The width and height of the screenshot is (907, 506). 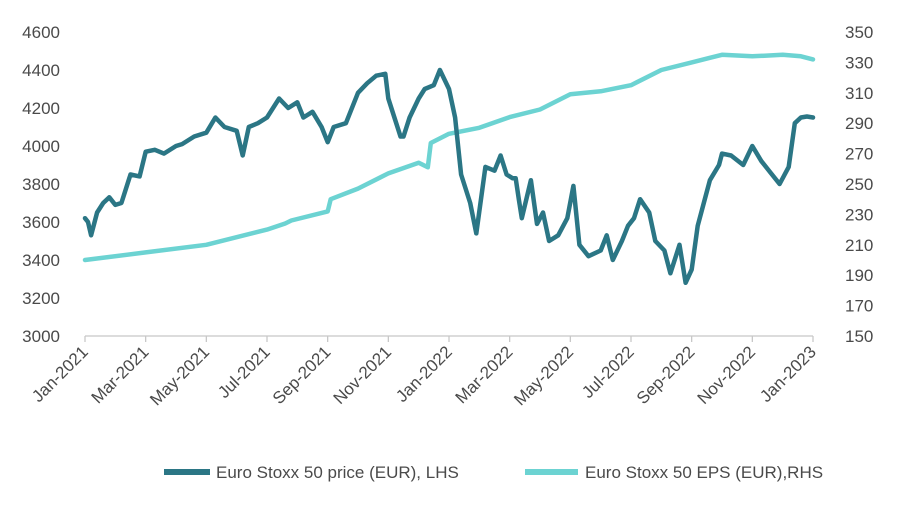 What do you see at coordinates (608, 372) in the screenshot?
I see `x-tick-label: Jul-2022` at bounding box center [608, 372].